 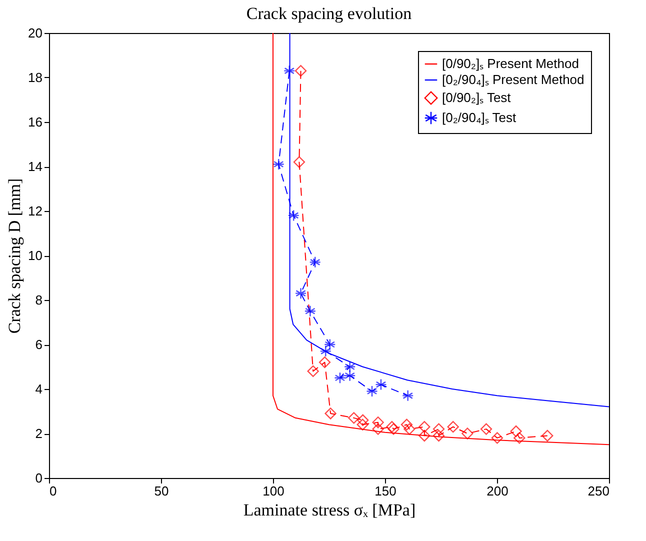 I want to click on x-tick-label: 150, so click(x=385, y=491).